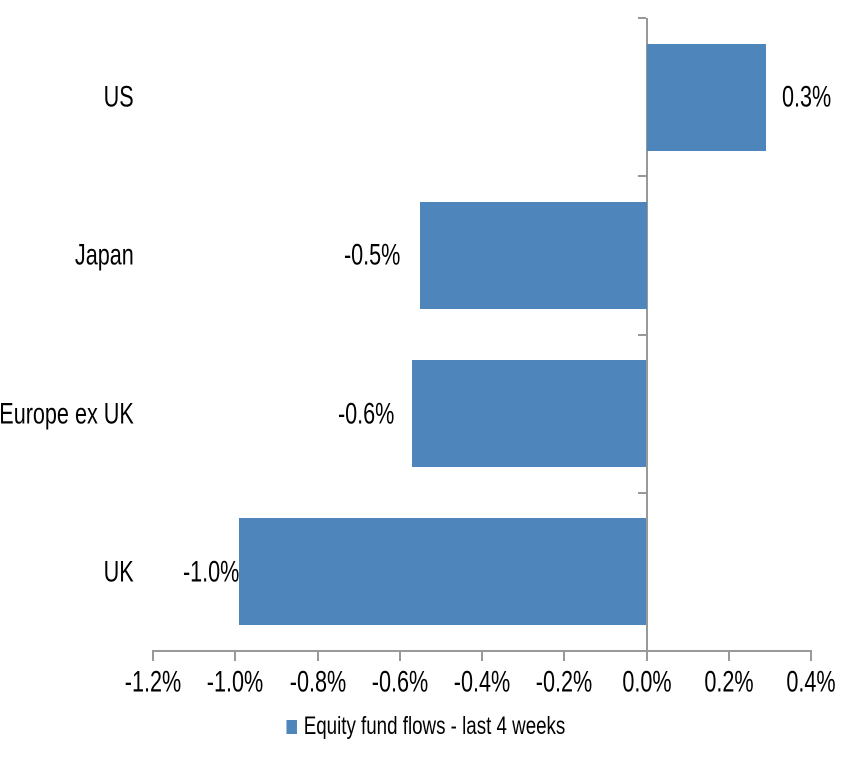  What do you see at coordinates (811, 682) in the screenshot?
I see `x-tick-label-0-4pct: 0.4%` at bounding box center [811, 682].